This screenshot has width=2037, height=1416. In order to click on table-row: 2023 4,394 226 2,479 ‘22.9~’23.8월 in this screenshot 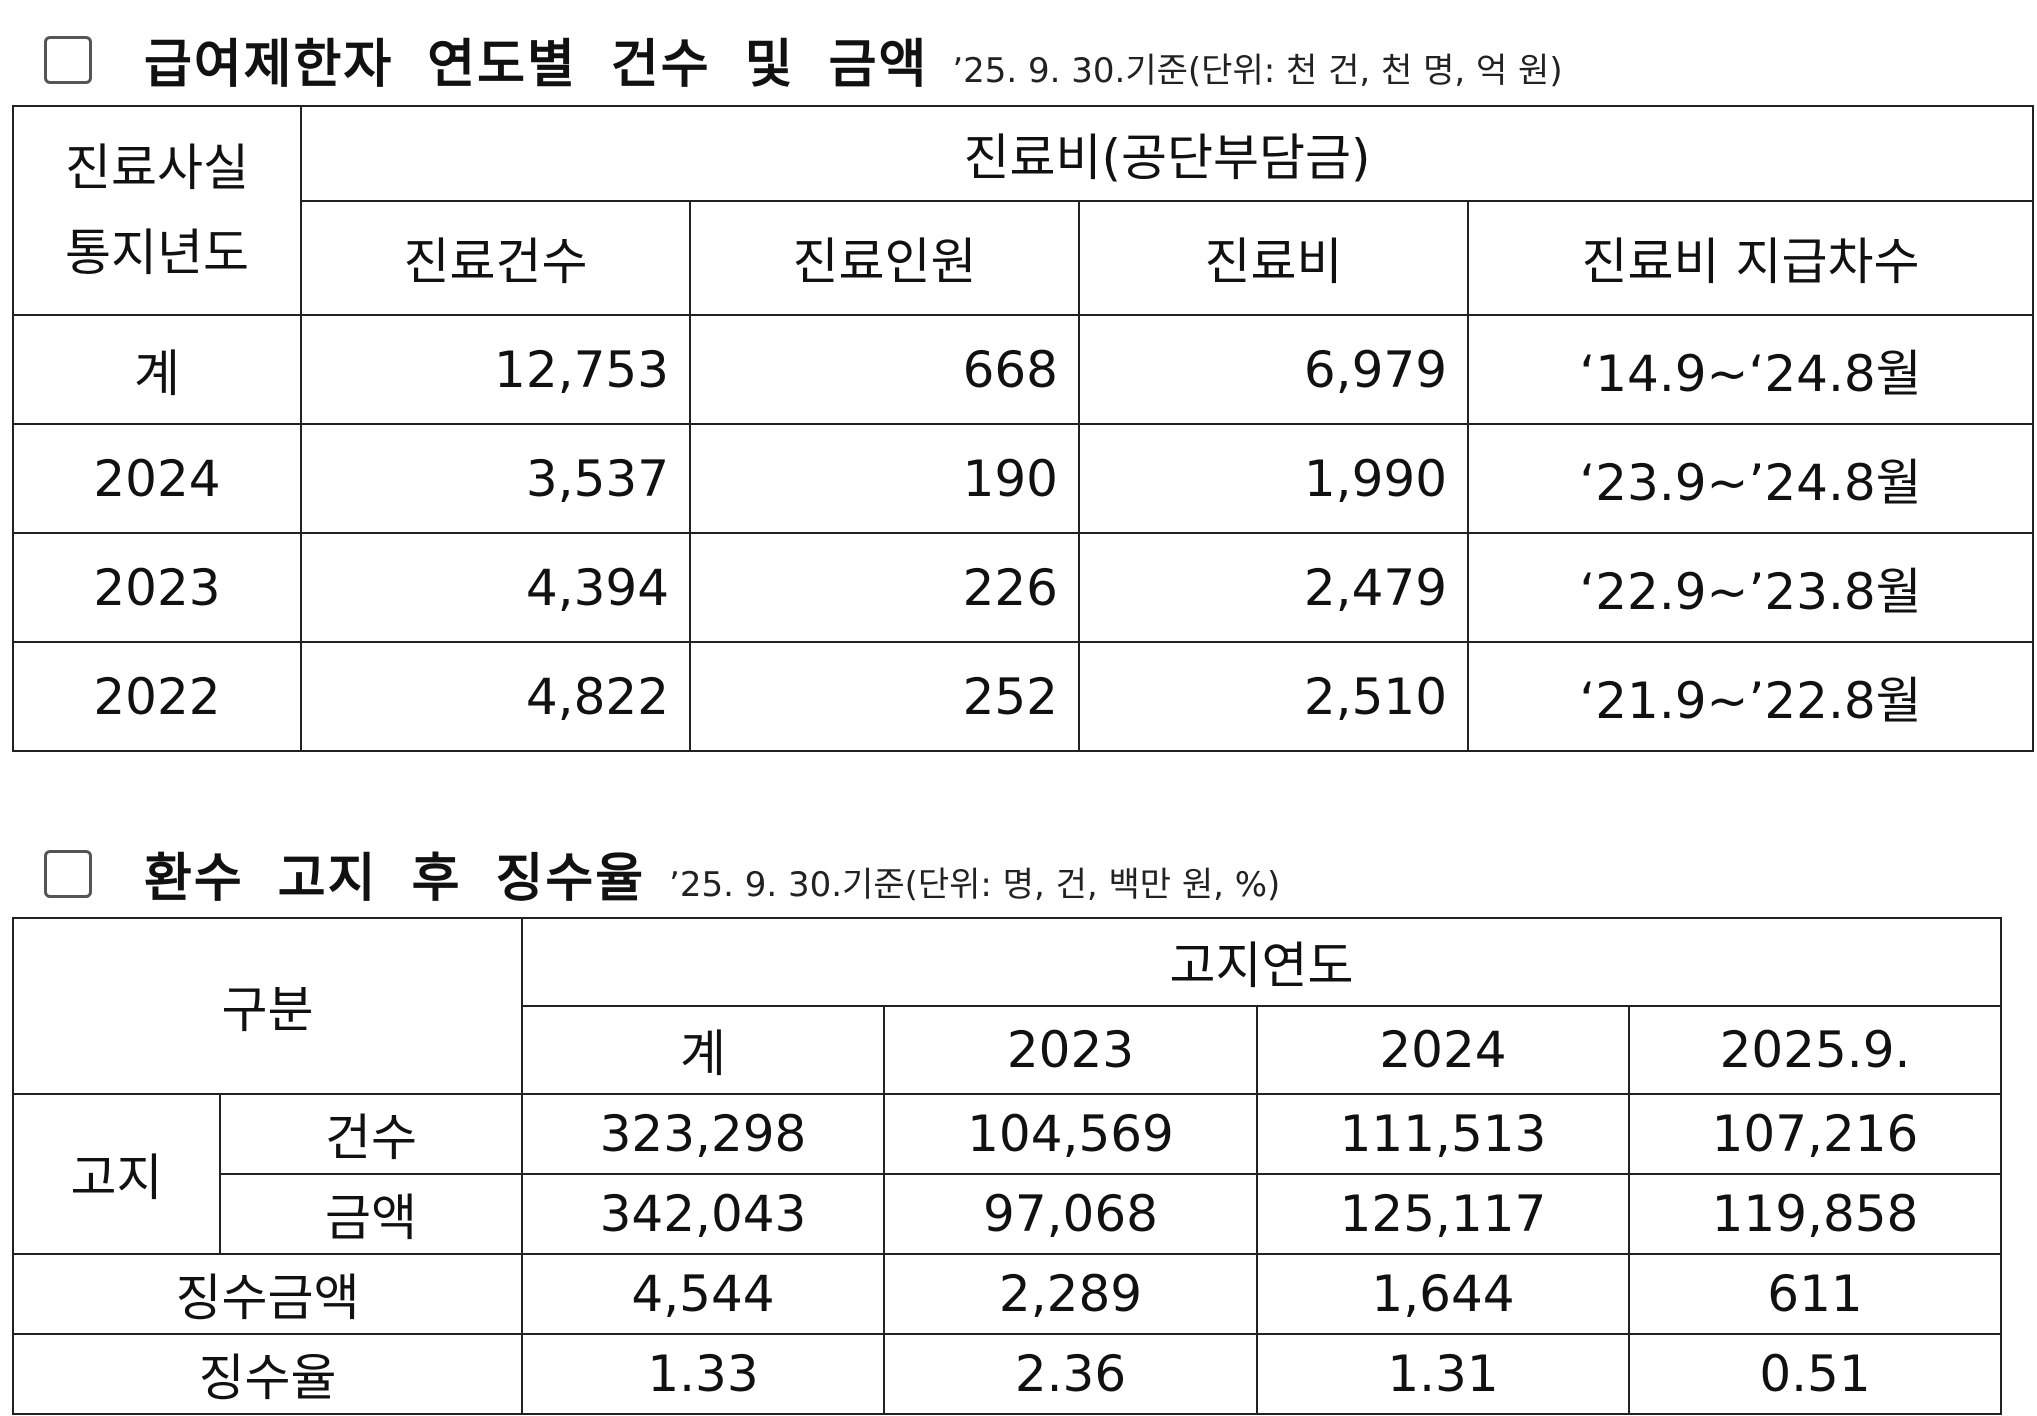, I will do `click(1023, 587)`.